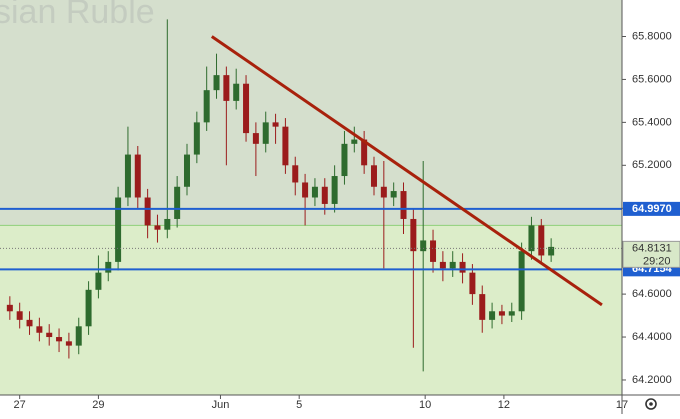 This screenshot has height=419, width=680. What do you see at coordinates (652, 294) in the screenshot?
I see `y-tick-label: 64.6000` at bounding box center [652, 294].